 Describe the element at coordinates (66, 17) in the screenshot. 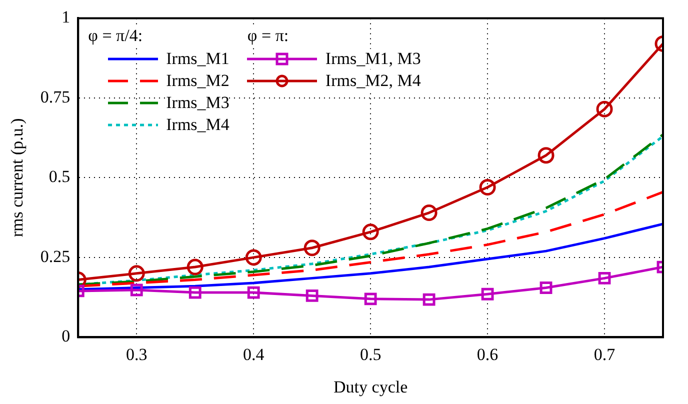

I see `y-tick-label: 1` at that location.